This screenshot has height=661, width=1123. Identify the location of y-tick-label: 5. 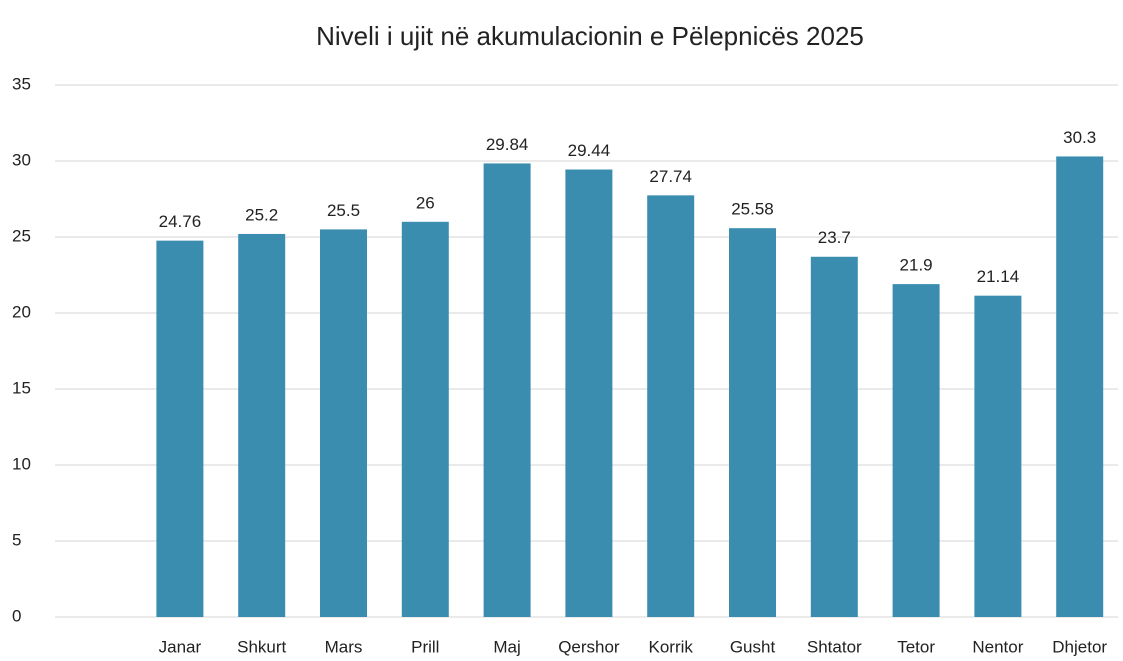
(16, 539).